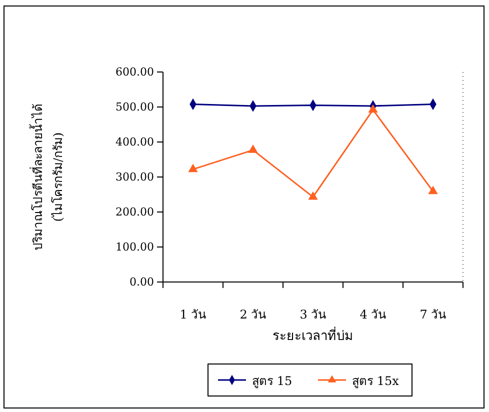 The image size is (489, 412). Describe the element at coordinates (135, 142) in the screenshot. I see `y-tick-label: 400.00` at that location.